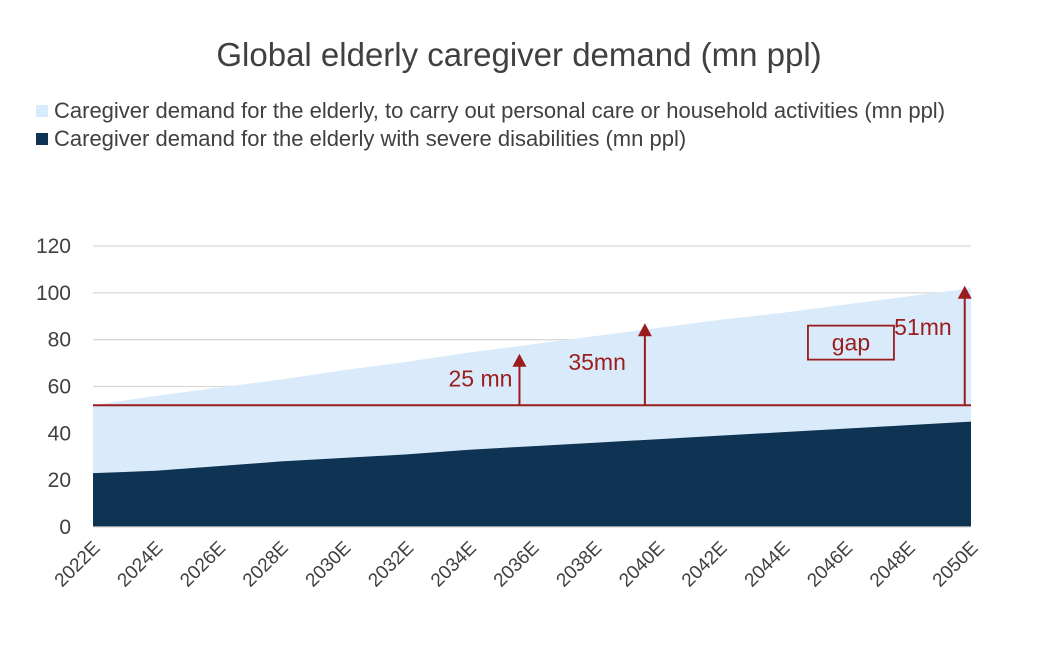 The height and width of the screenshot is (660, 1038). I want to click on x-tick-label: 2050E, so click(956, 565).